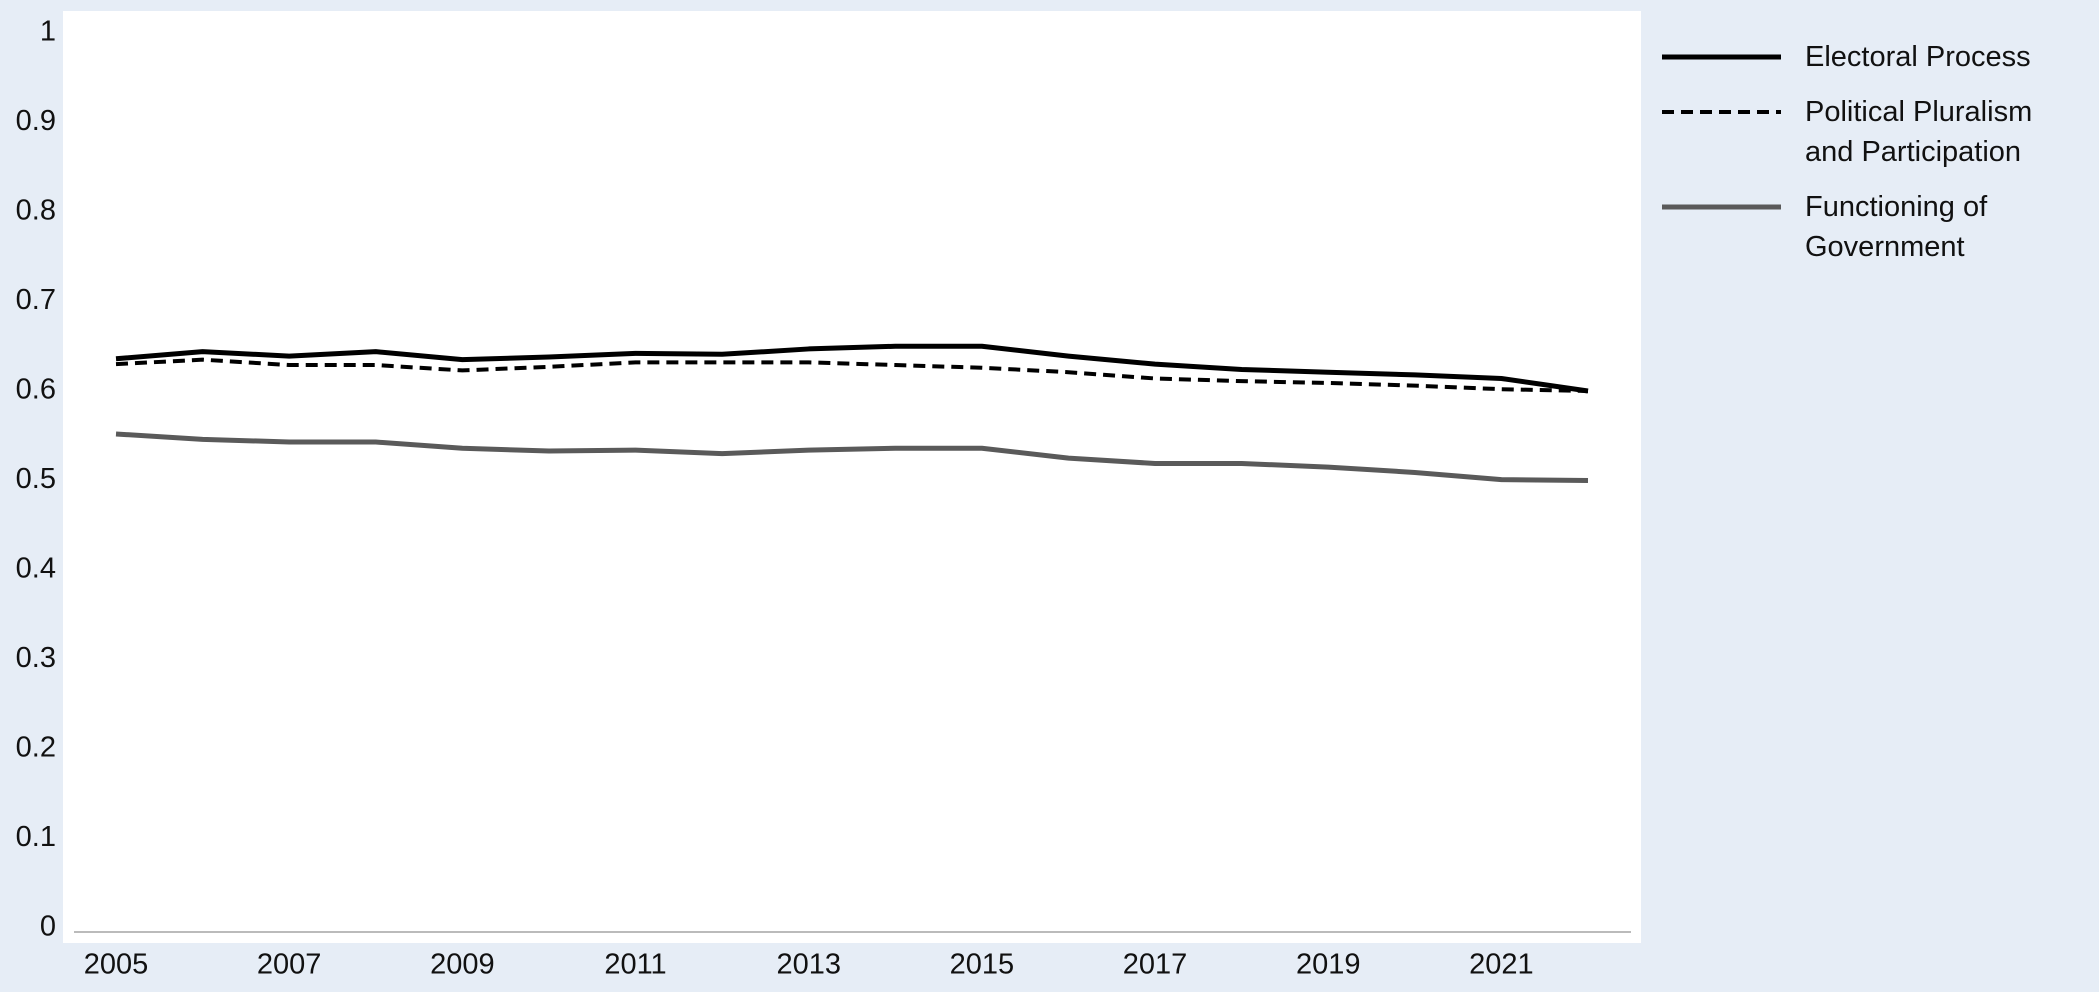  What do you see at coordinates (36, 837) in the screenshot?
I see `y-tick-label: 0.1` at bounding box center [36, 837].